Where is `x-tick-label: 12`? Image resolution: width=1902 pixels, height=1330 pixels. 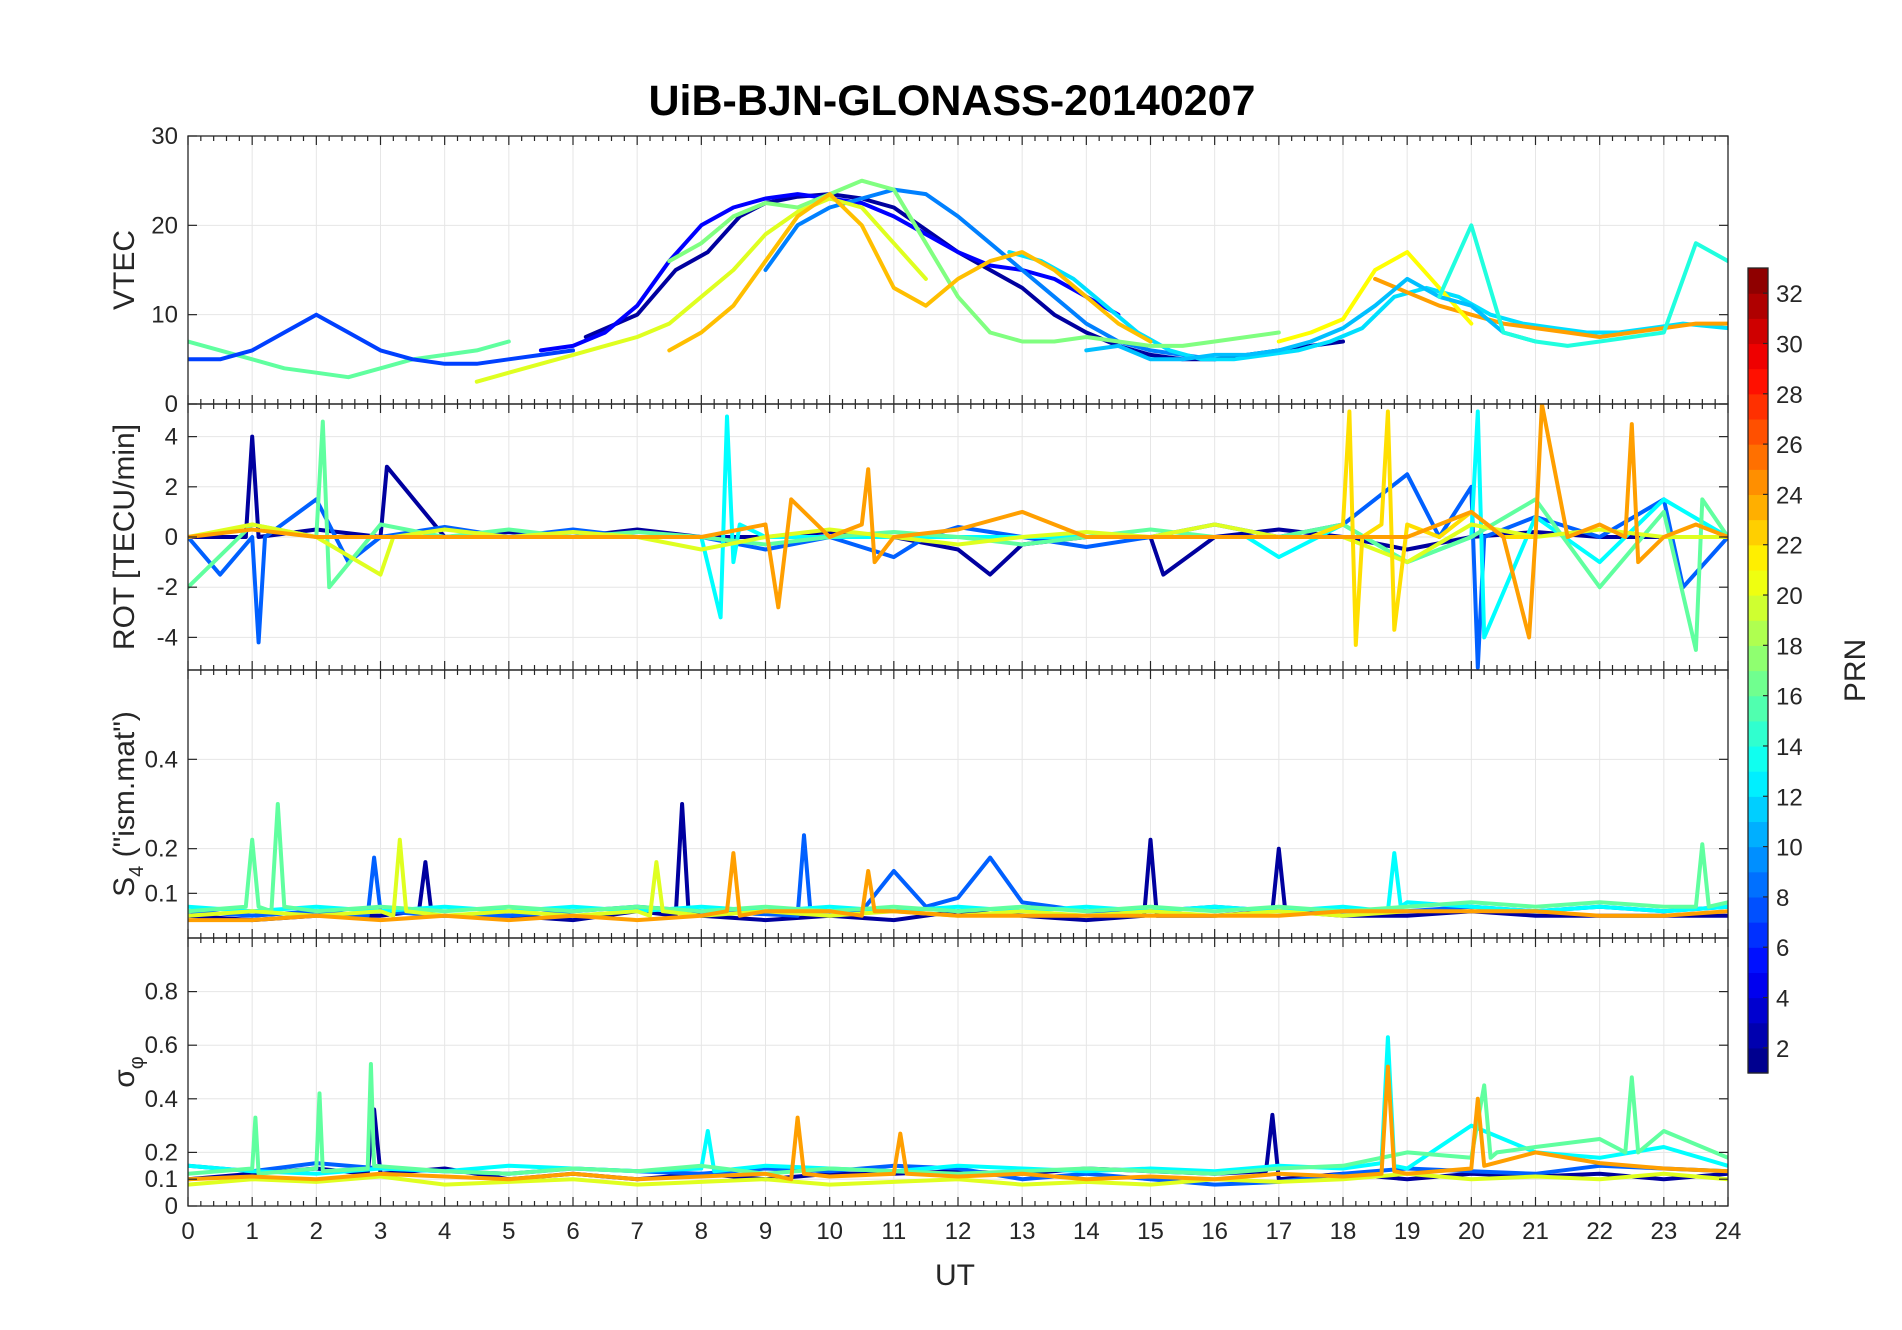
x-tick-label: 12 is located at coordinates (958, 1231).